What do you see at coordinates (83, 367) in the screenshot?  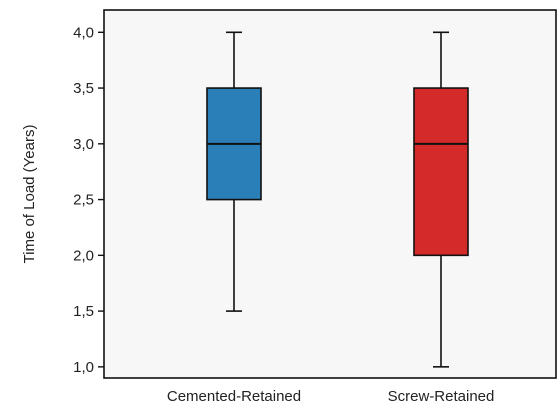 I see `y-tick-label: 1,0` at bounding box center [83, 367].